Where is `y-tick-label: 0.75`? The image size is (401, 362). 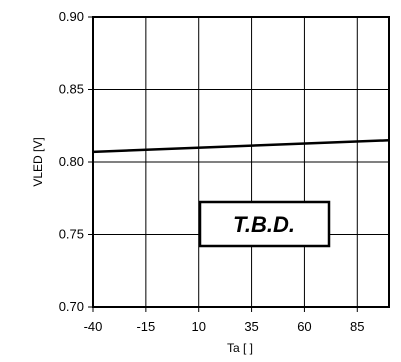 y-tick-label: 0.75 is located at coordinates (71, 234).